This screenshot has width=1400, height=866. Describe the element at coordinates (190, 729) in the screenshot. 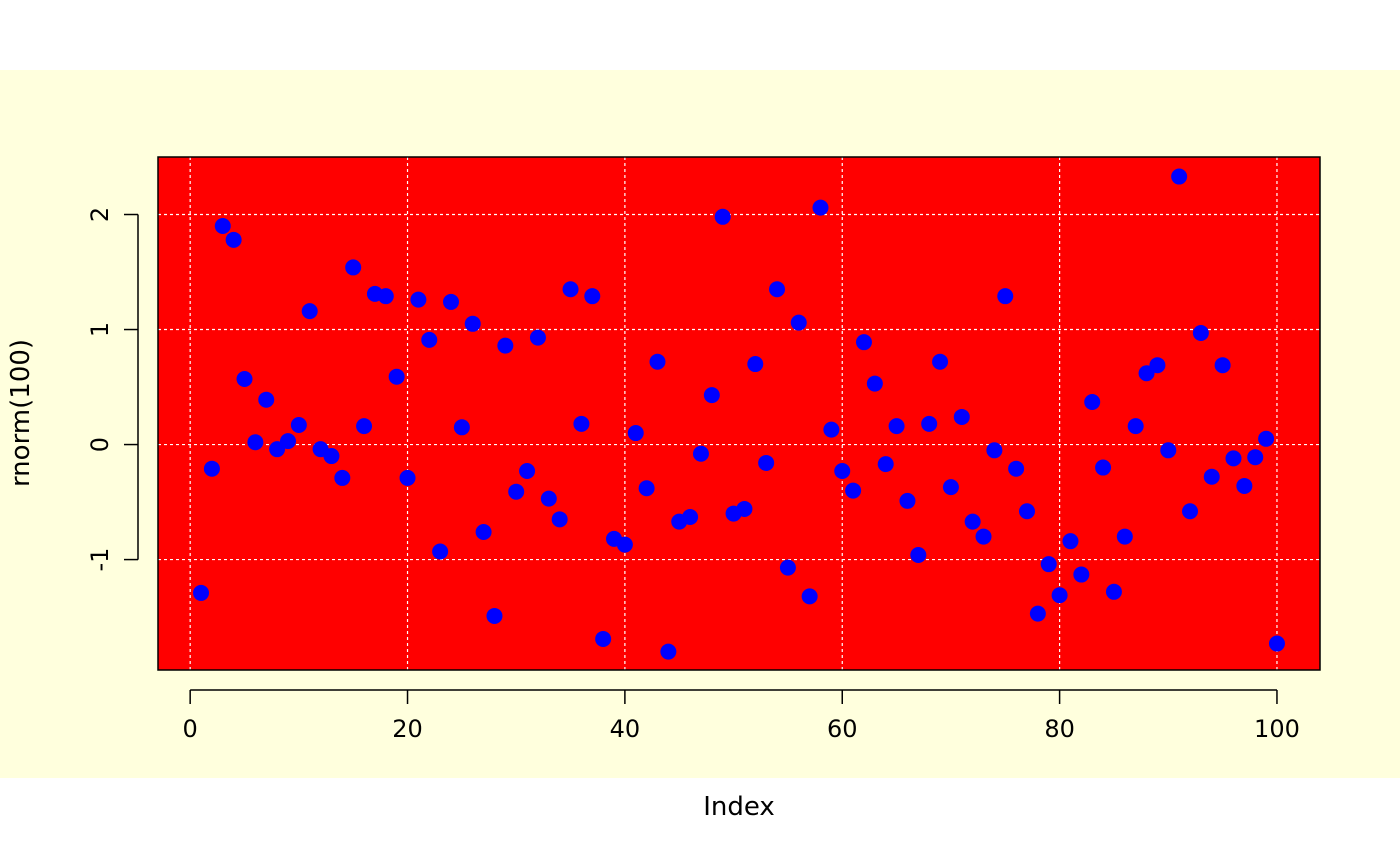

I see `x-tick-label: 0` at that location.